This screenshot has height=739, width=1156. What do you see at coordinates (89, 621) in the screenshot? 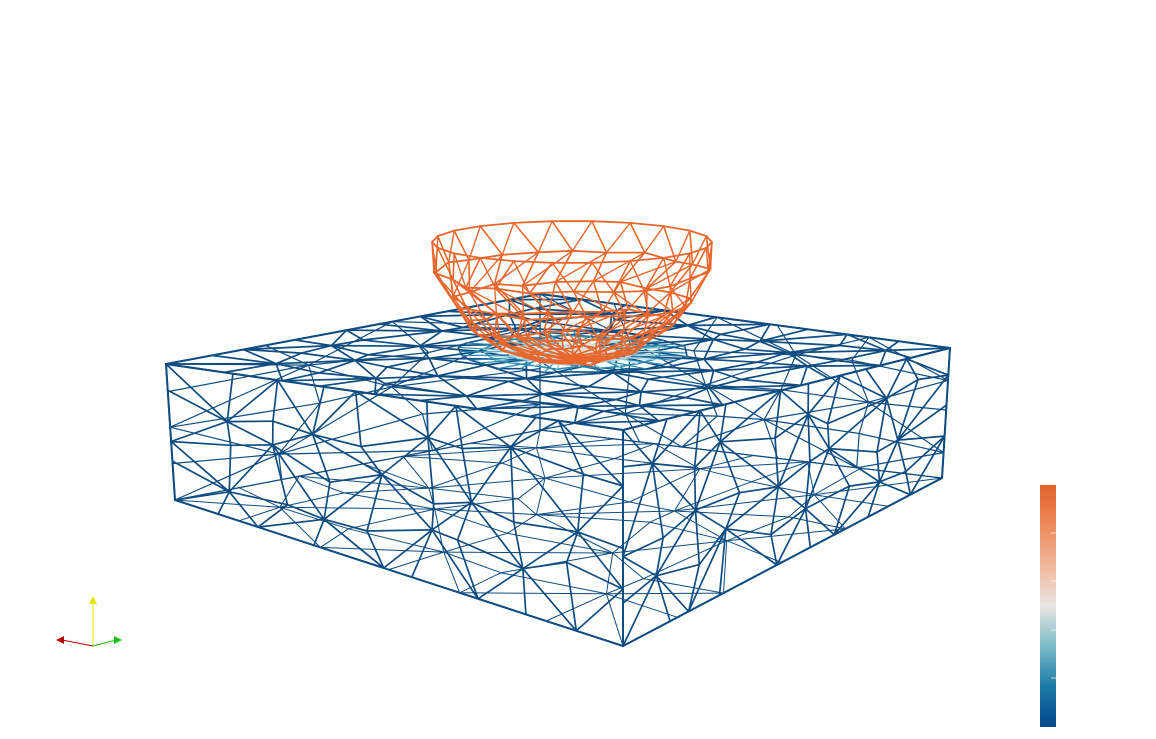
I see `orientation-axes-widget` at bounding box center [89, 621].